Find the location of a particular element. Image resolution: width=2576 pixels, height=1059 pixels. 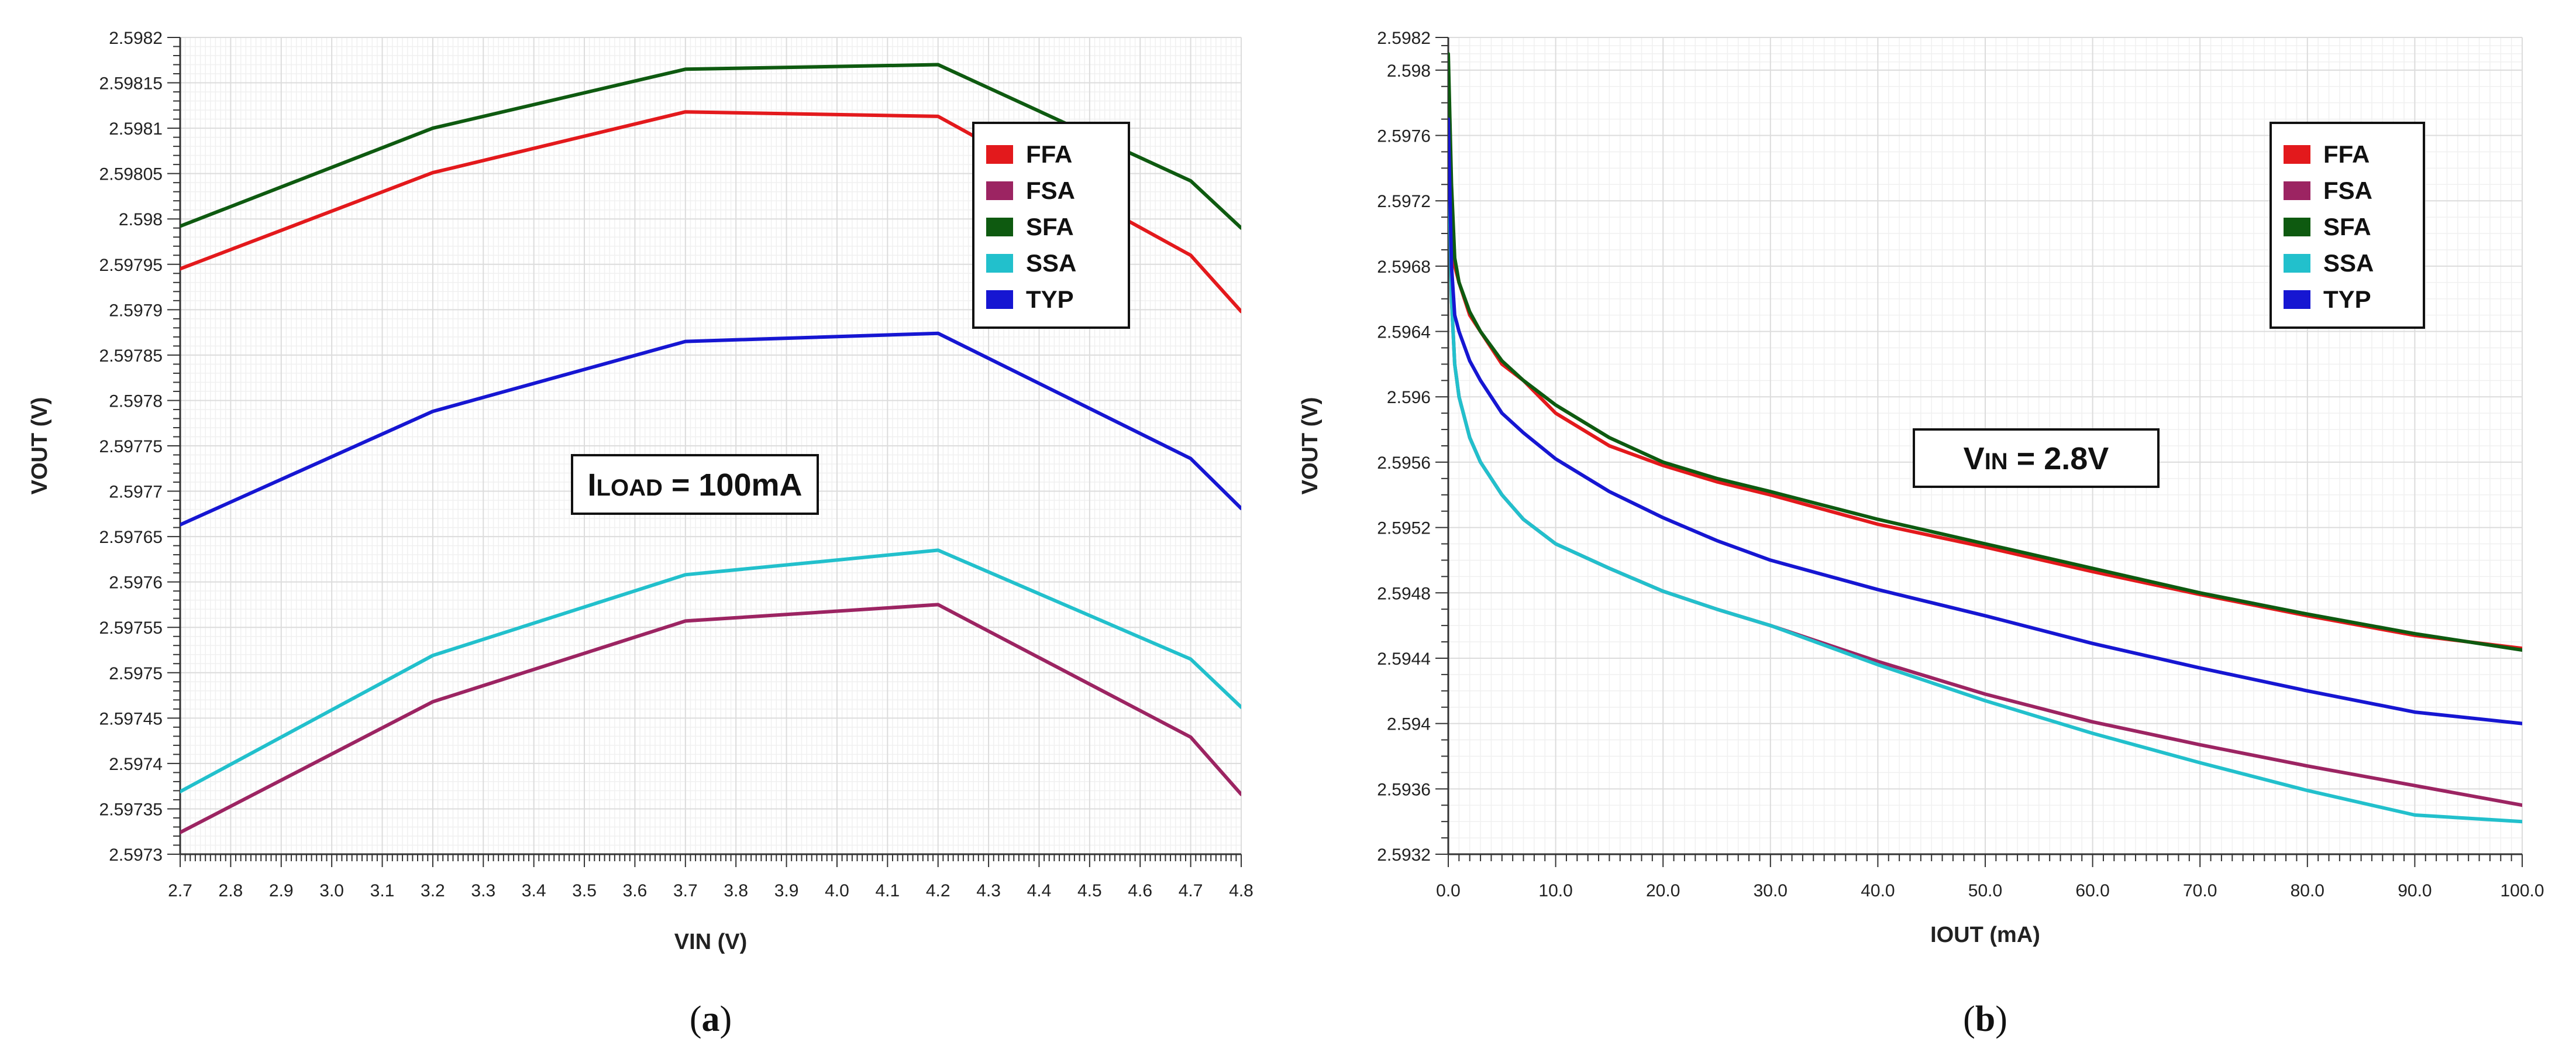

x-tick-label: 3.3 is located at coordinates (483, 891).